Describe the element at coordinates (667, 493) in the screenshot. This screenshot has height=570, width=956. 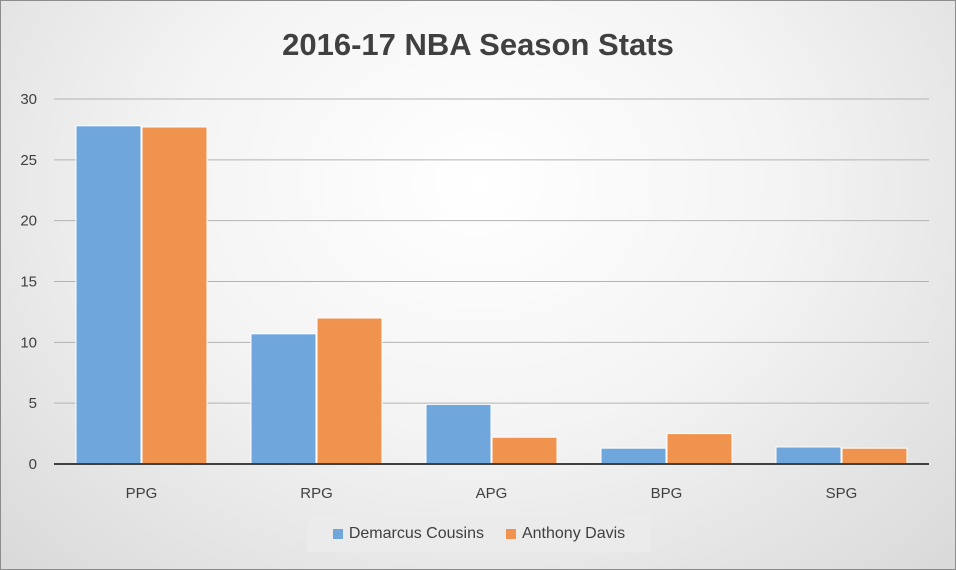
I see `x-tick-label: BPG` at that location.